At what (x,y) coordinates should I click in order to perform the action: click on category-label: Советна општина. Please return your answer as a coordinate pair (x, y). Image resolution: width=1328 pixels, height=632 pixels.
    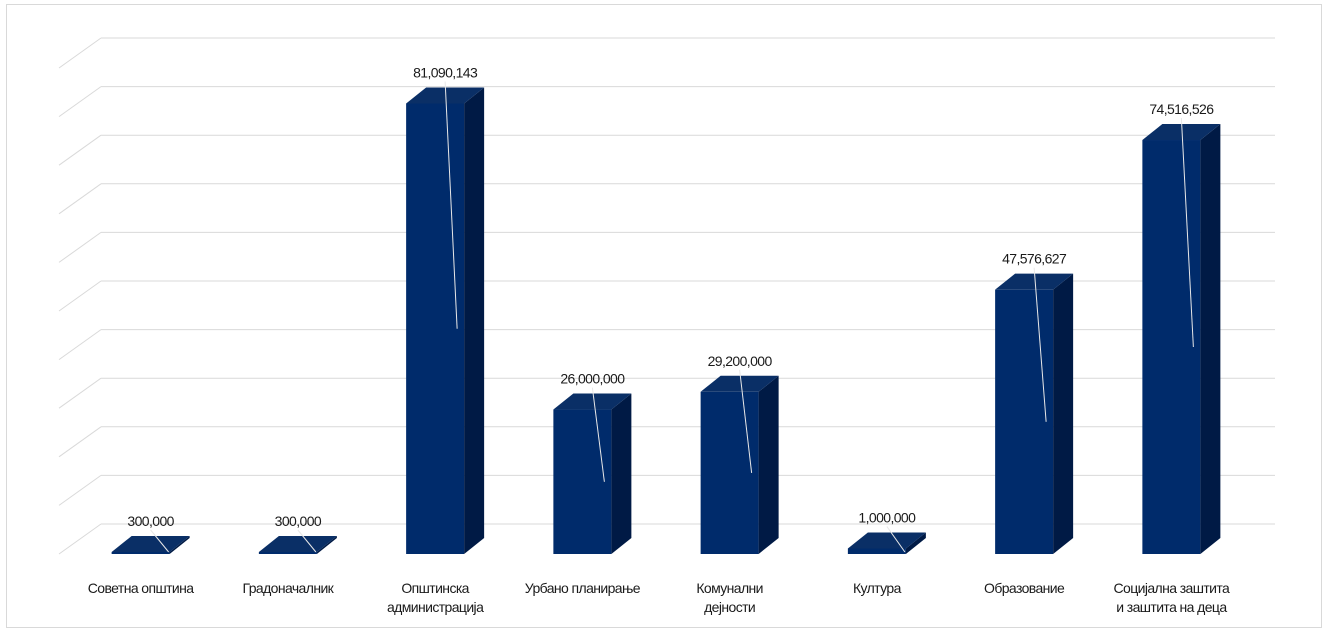
    Looking at the image, I should click on (141, 588).